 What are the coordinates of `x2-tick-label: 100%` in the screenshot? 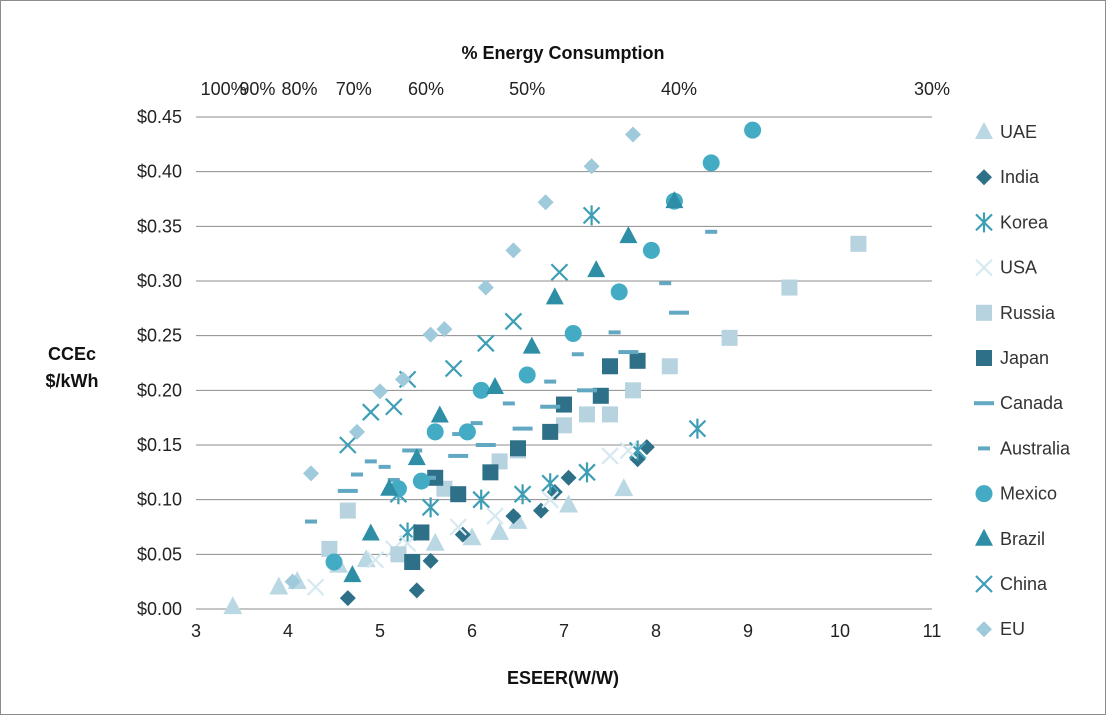 It's located at (224, 89).